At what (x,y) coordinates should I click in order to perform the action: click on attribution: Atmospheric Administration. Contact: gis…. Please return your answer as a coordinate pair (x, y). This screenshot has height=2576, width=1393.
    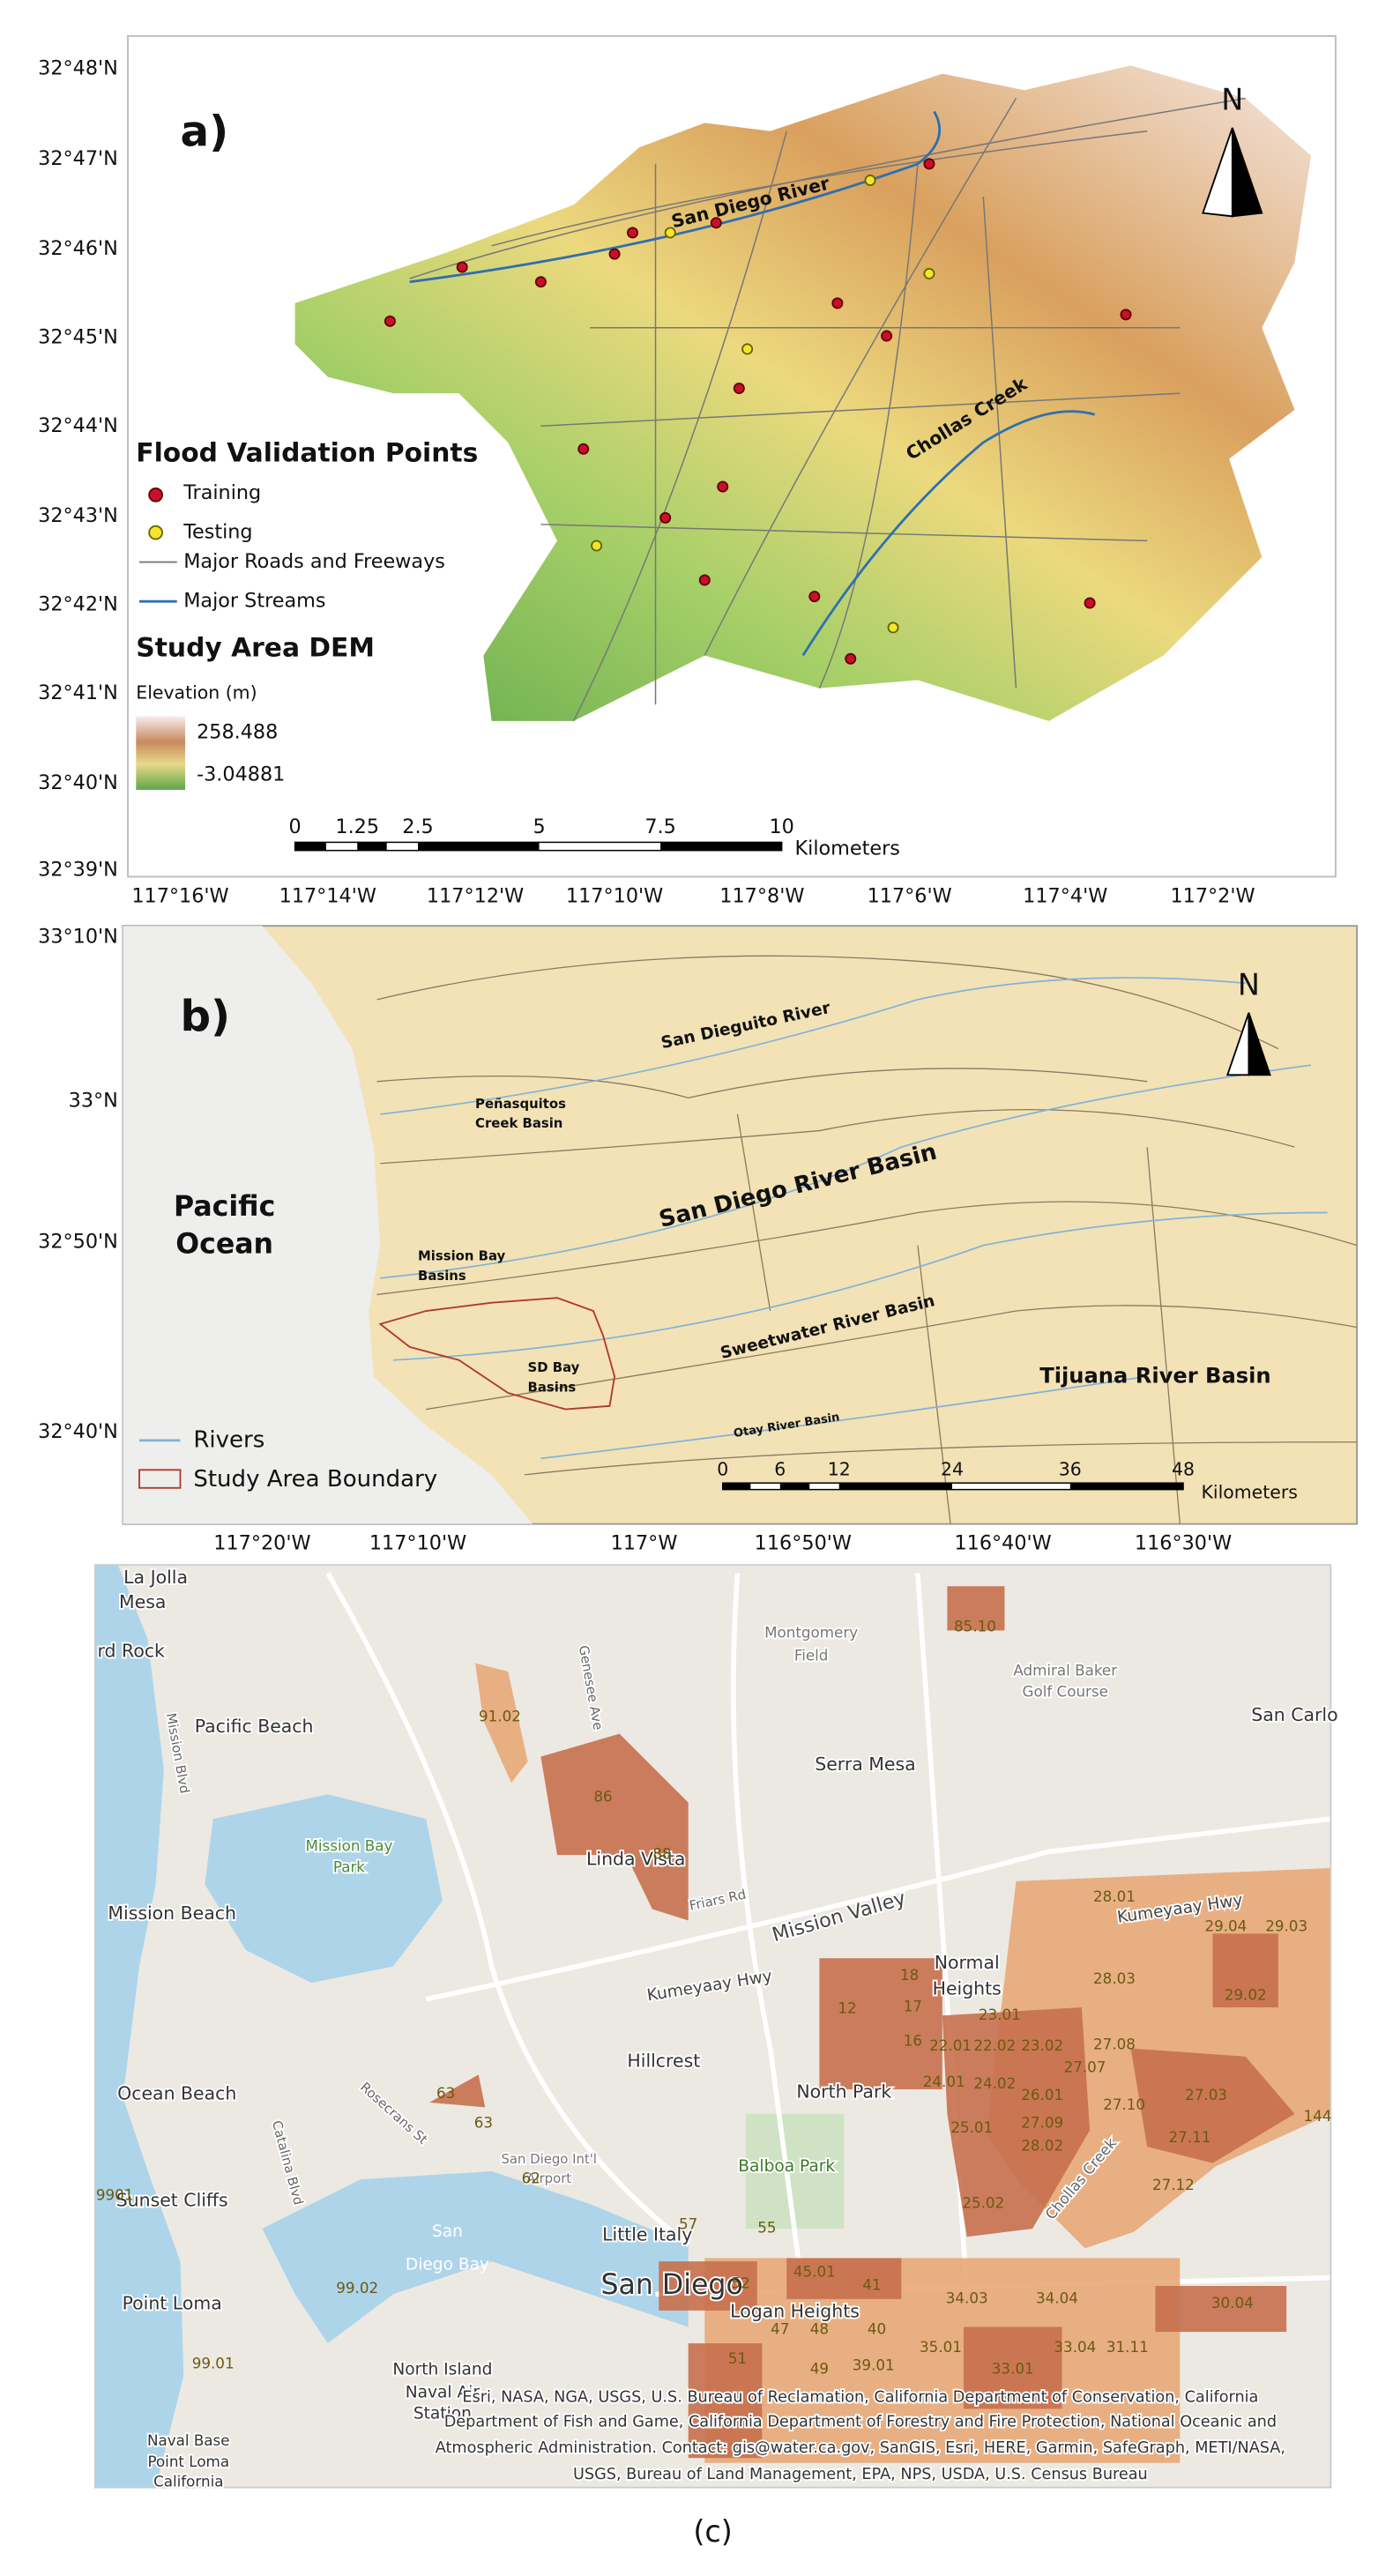
    Looking at the image, I should click on (860, 2448).